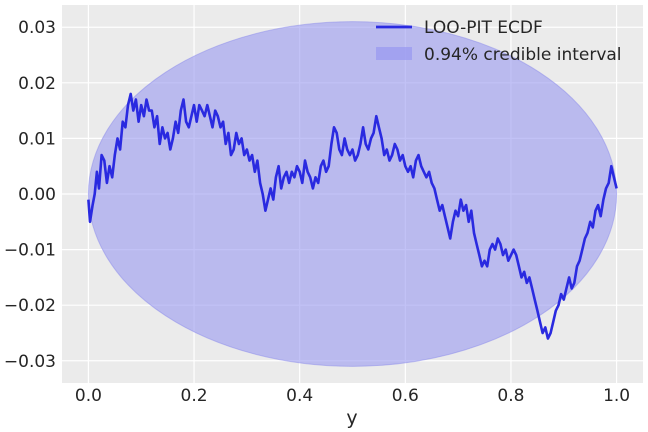 The image size is (648, 432). What do you see at coordinates (616, 396) in the screenshot?
I see `x-tick-label: 1.0` at bounding box center [616, 396].